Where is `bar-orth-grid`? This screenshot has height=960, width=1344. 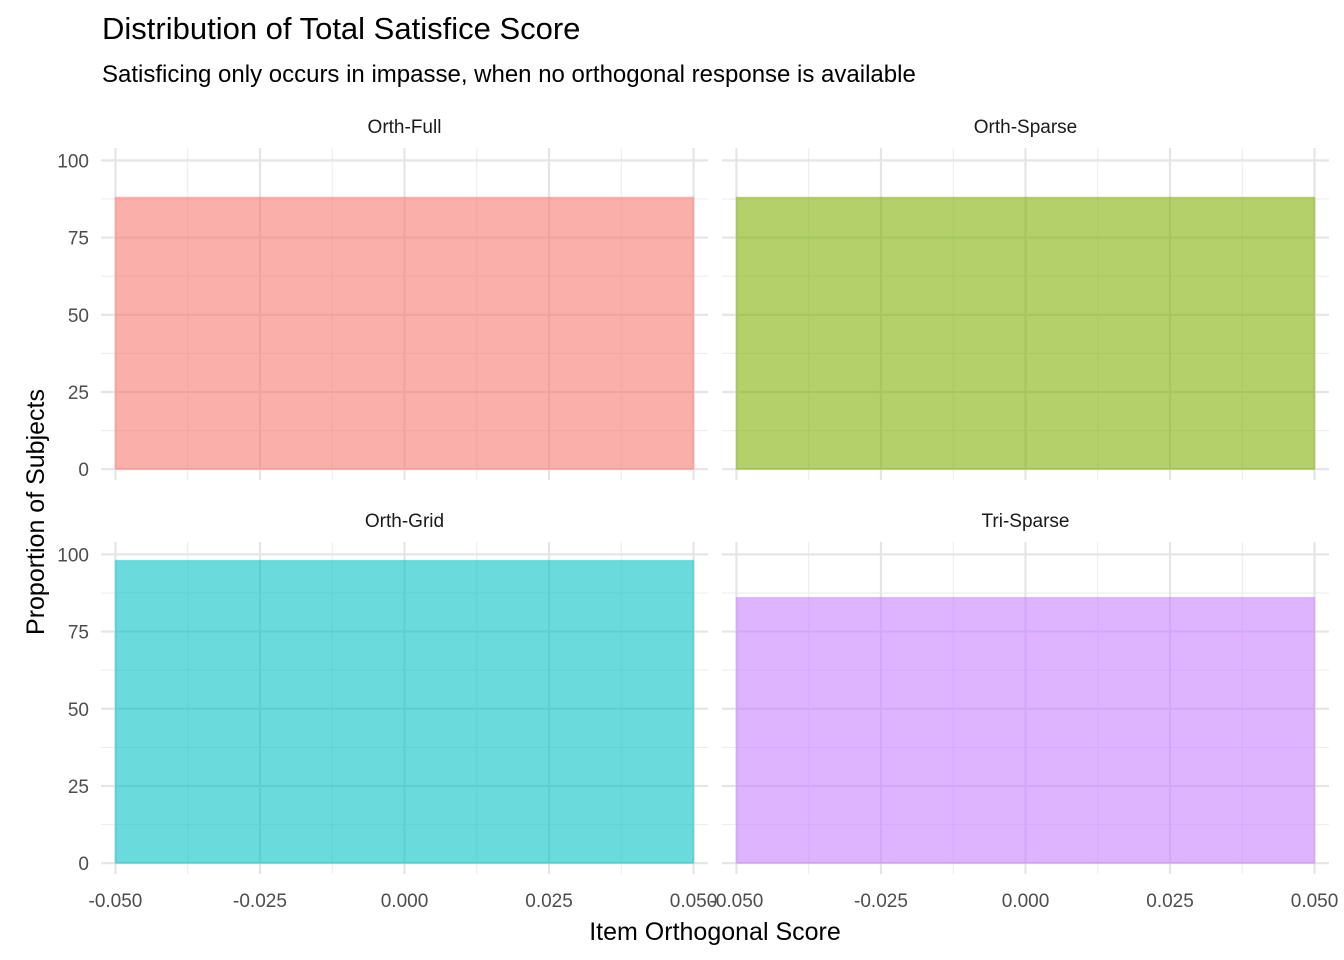
bar-orth-grid is located at coordinates (404, 711).